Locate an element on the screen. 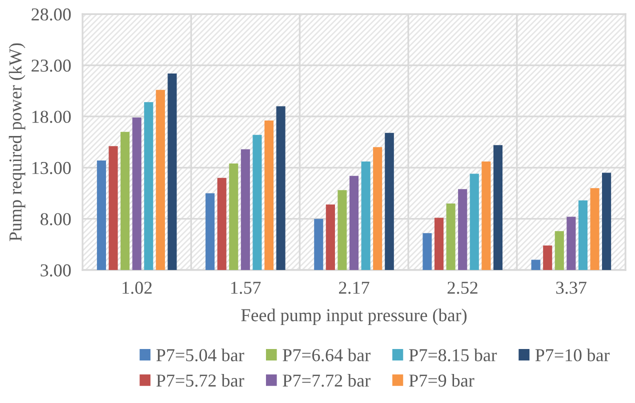 Image resolution: width=635 pixels, height=403 pixels. y-axis-title: Pump required power (kW) is located at coordinates (17, 142).